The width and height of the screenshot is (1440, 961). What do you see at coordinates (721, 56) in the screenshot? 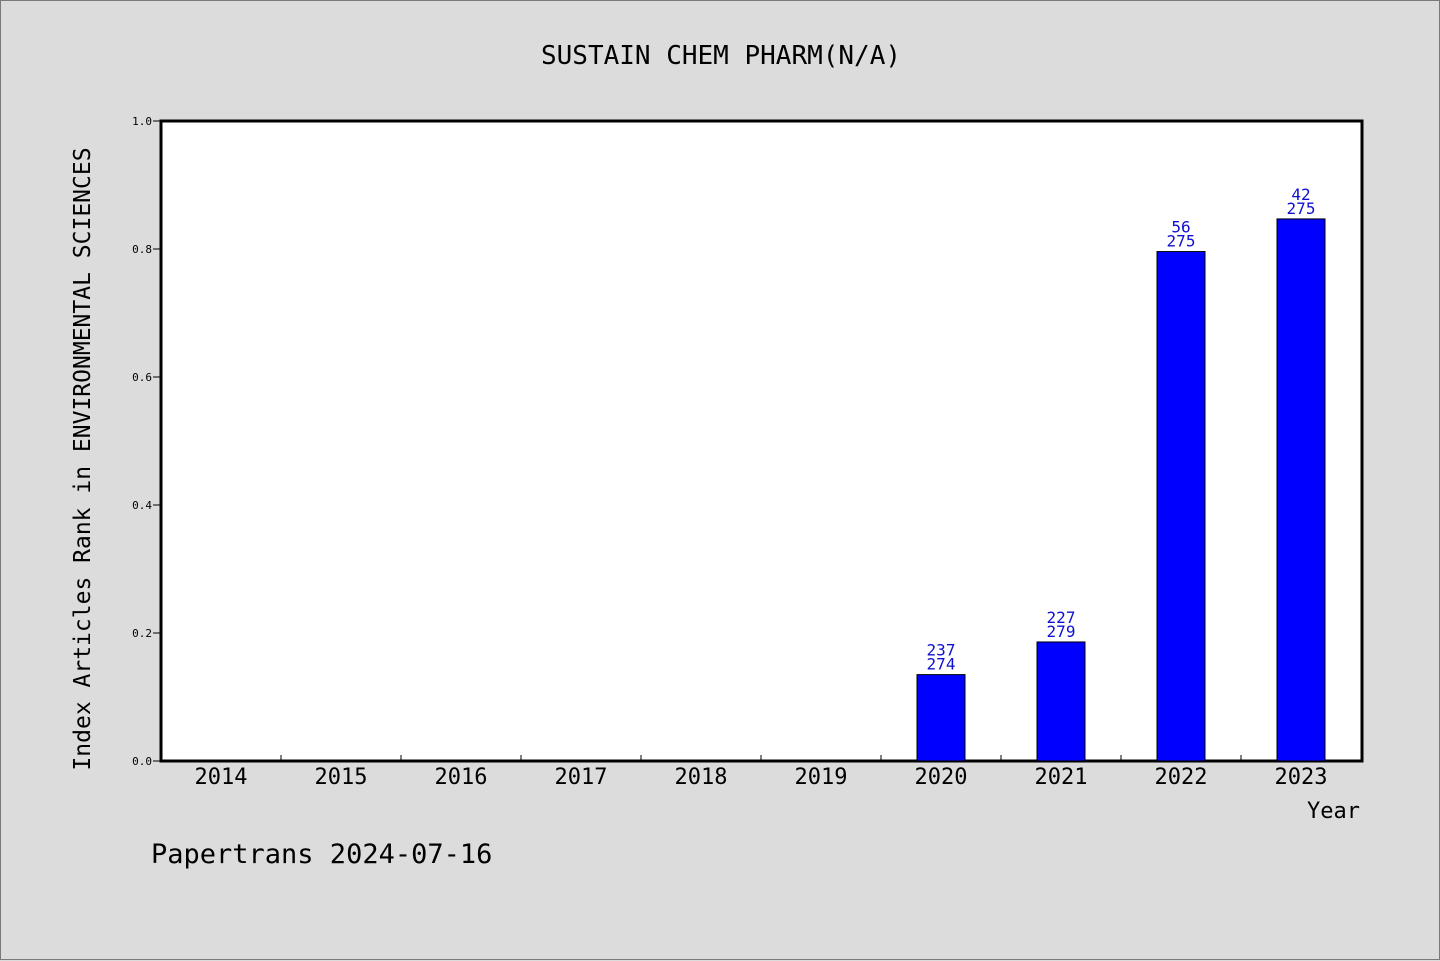
I see `chart-title: SUSTAIN CHEM PHARM(N/A)` at bounding box center [721, 56].